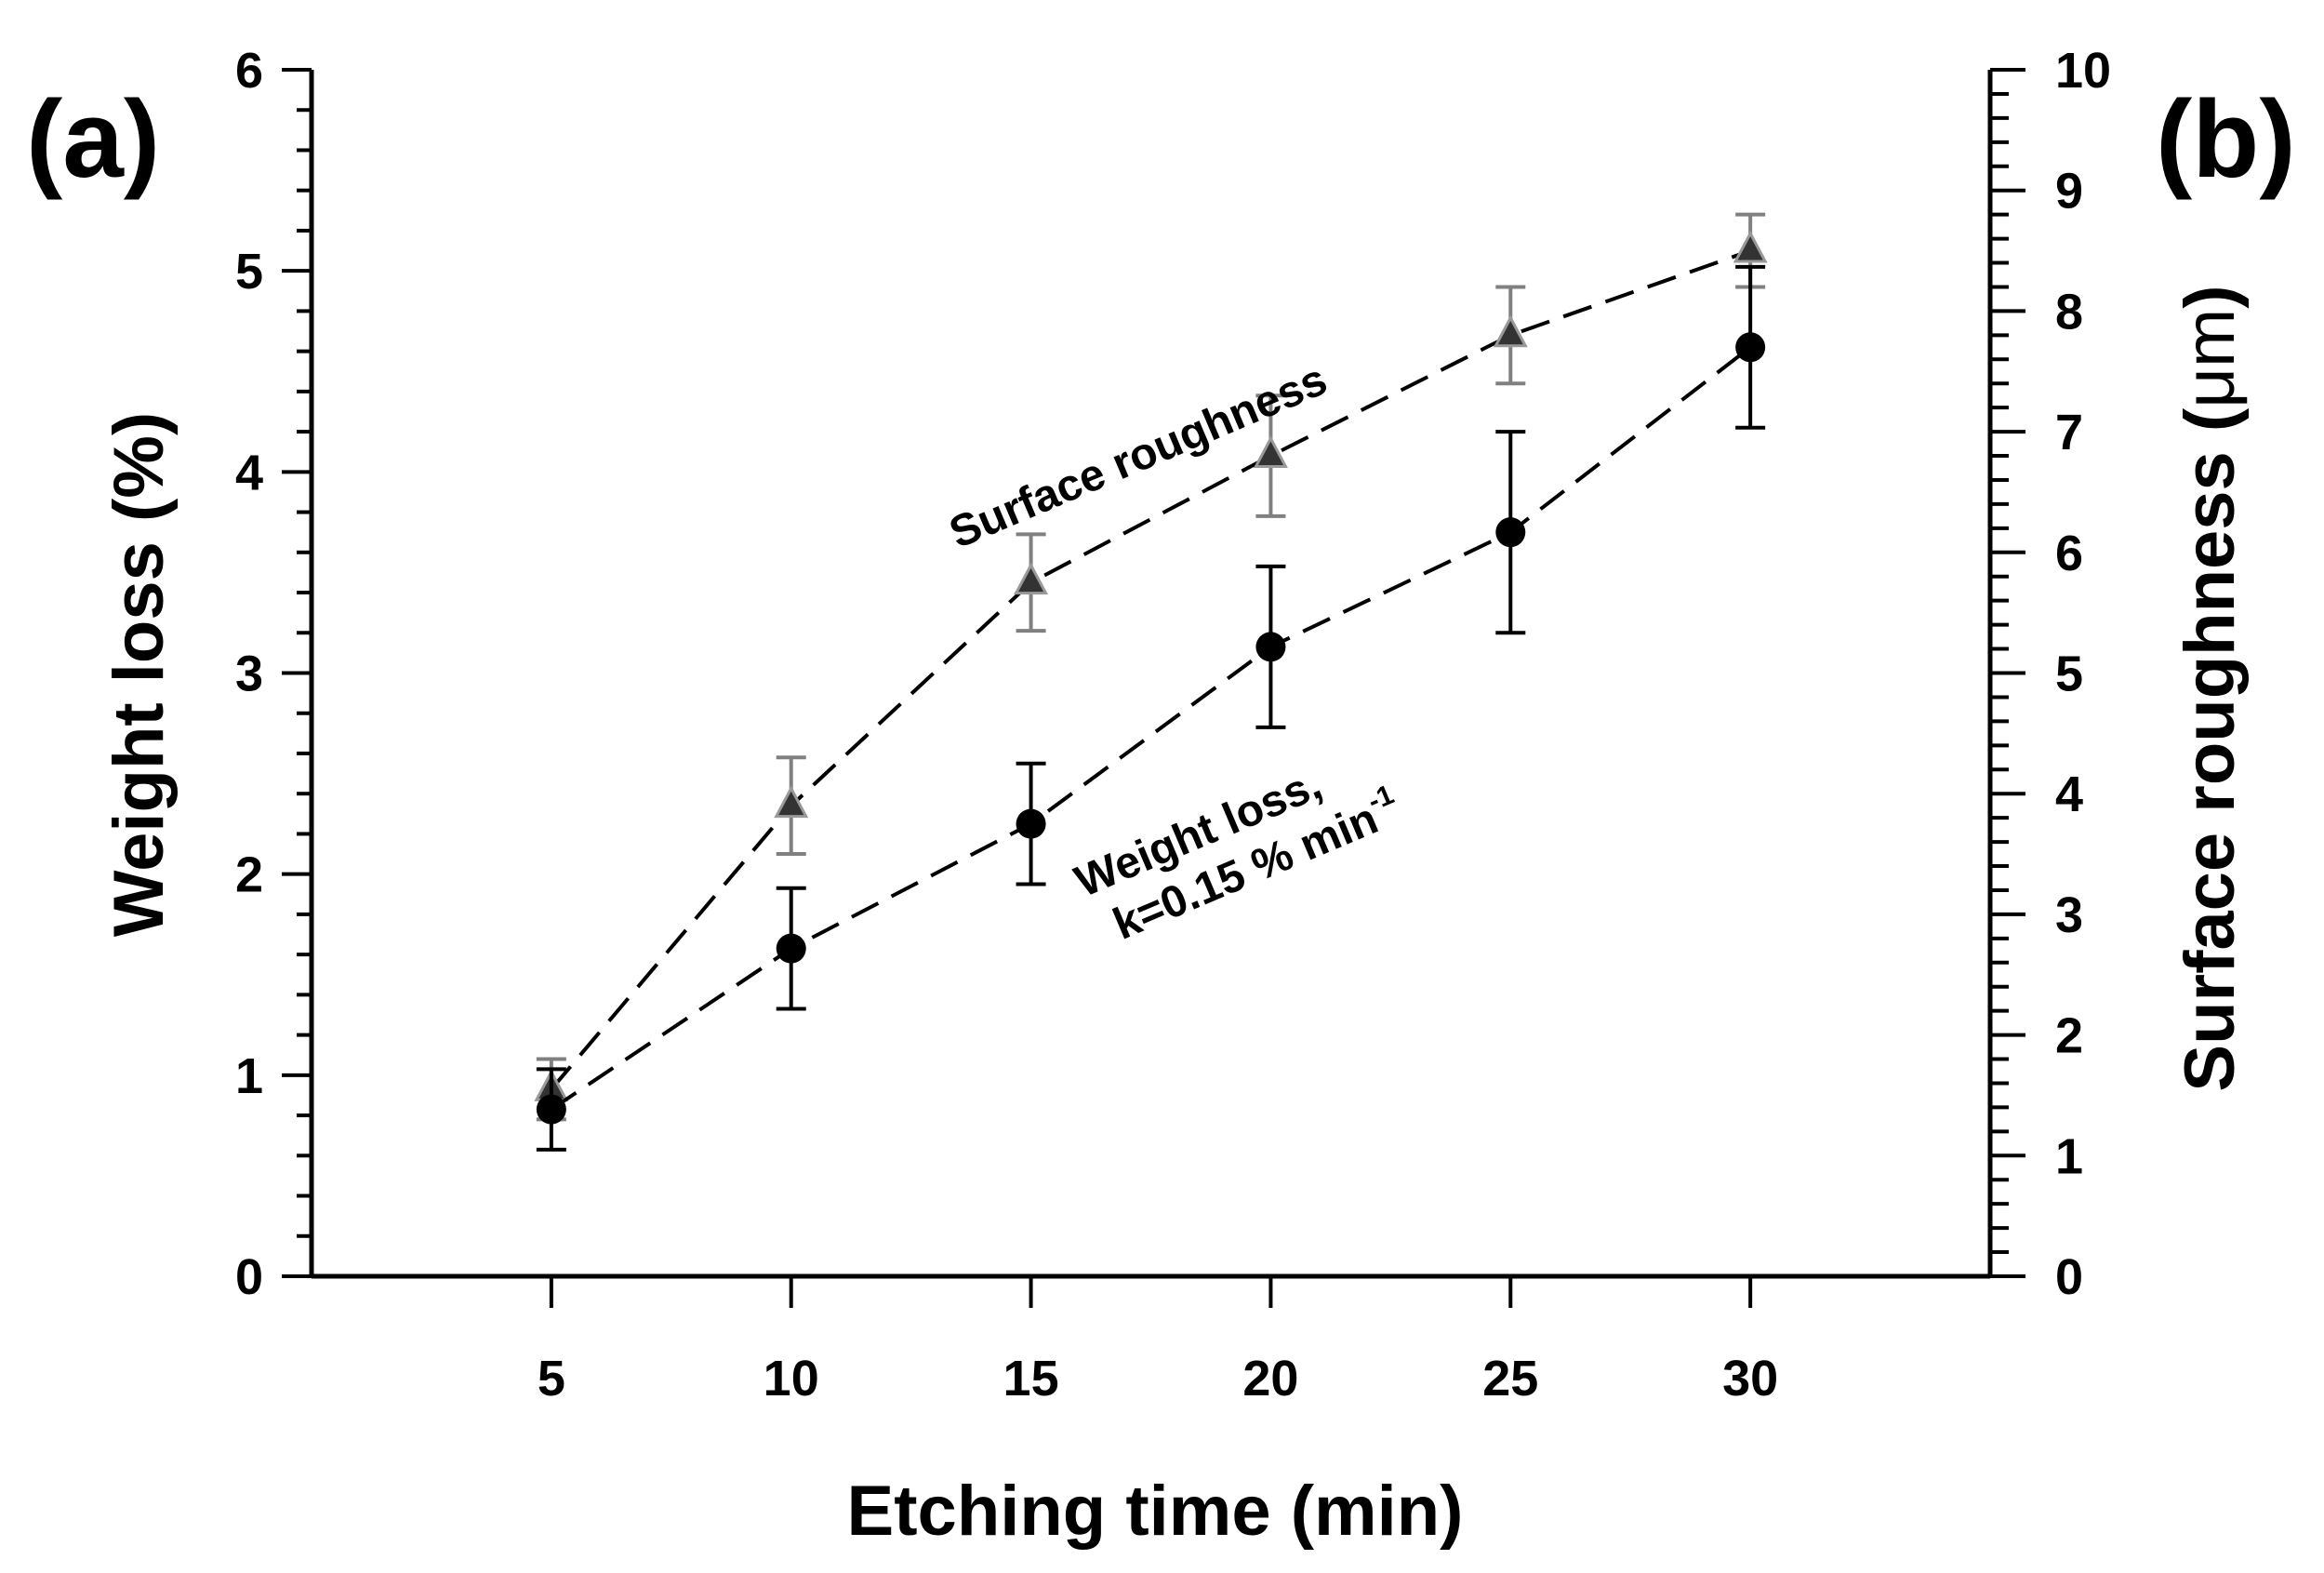 The image size is (2324, 1573). I want to click on y-left-tick-label: 3, so click(249, 674).